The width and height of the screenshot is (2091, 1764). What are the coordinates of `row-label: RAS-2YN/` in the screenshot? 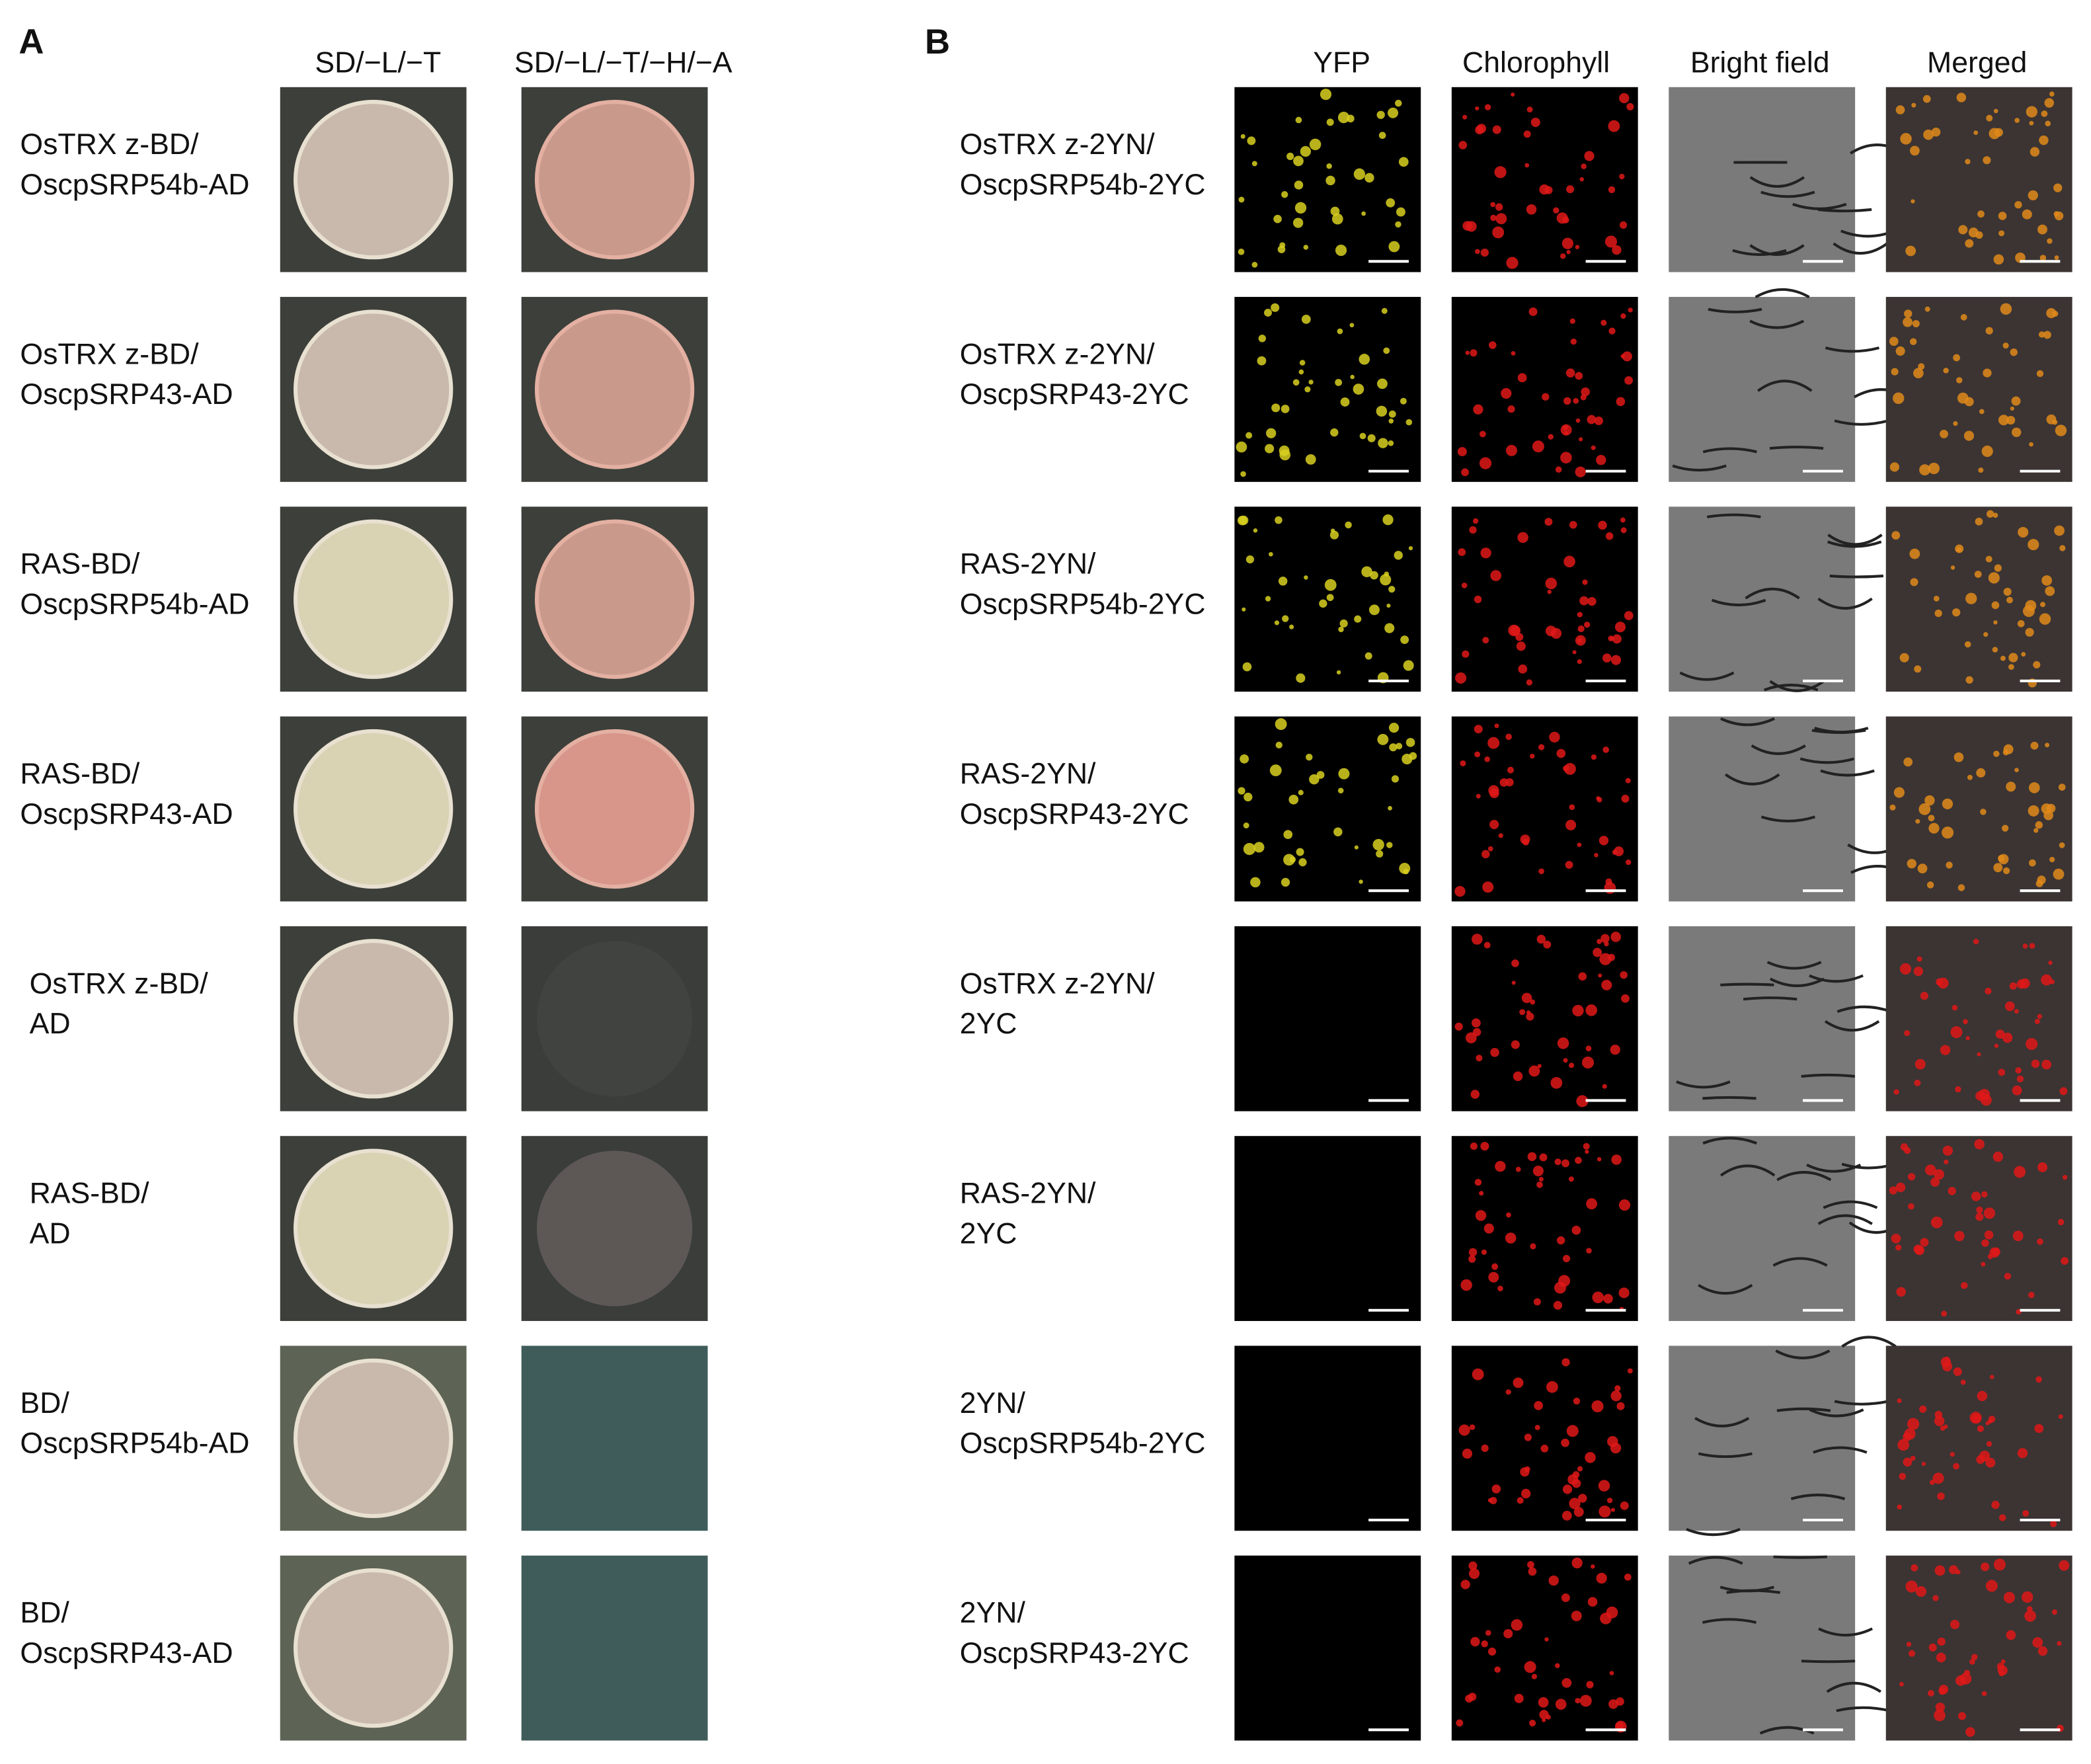 It's located at (1028, 1194).